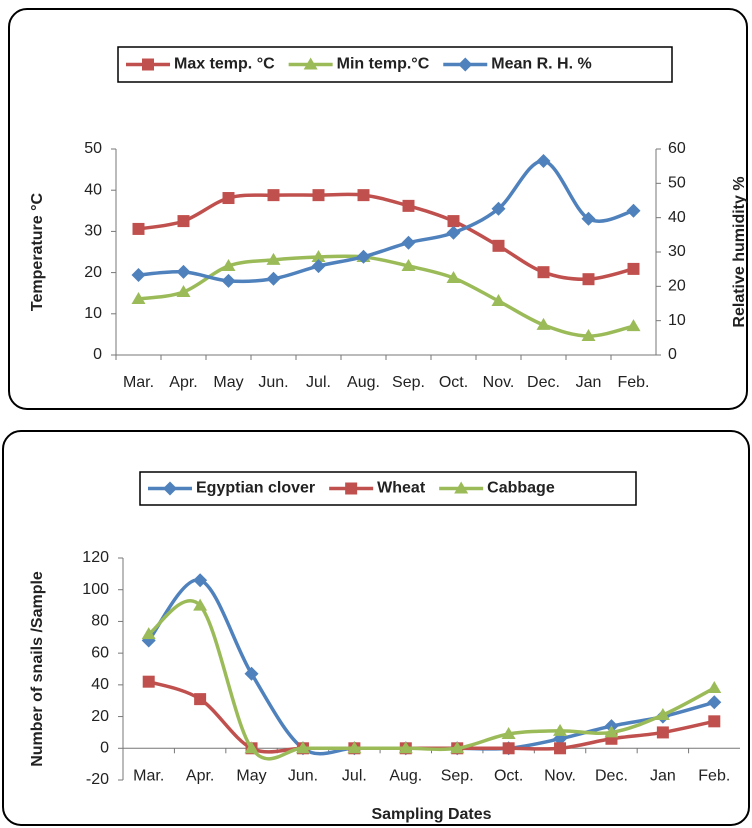 The height and width of the screenshot is (828, 752). What do you see at coordinates (431, 814) in the screenshot?
I see `x-axis-title: Sampling Dates` at bounding box center [431, 814].